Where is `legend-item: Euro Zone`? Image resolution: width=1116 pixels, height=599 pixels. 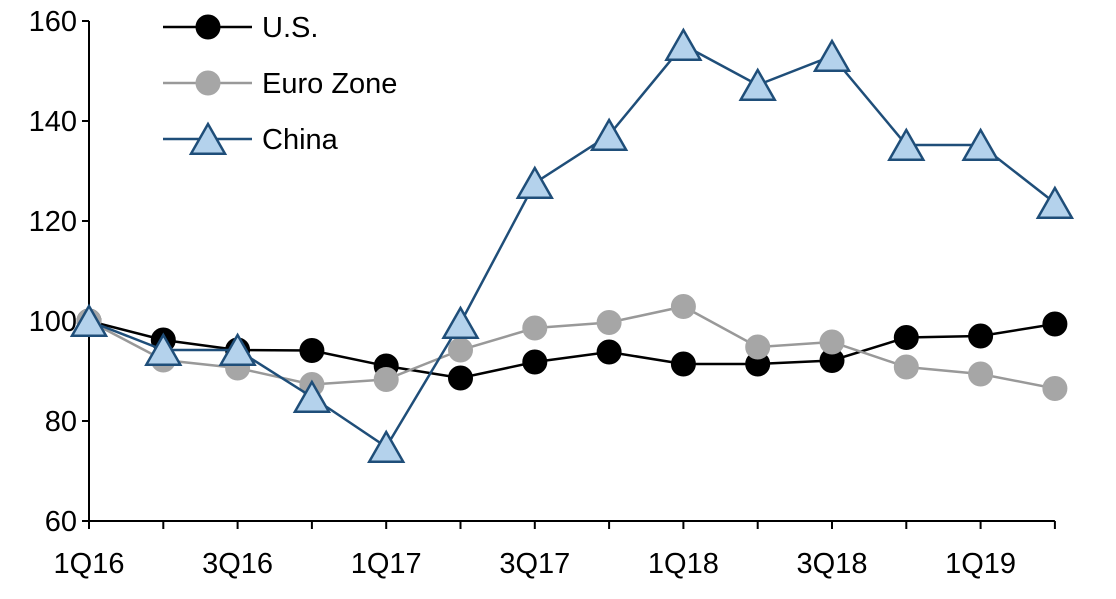 legend-item: Euro Zone is located at coordinates (280, 84).